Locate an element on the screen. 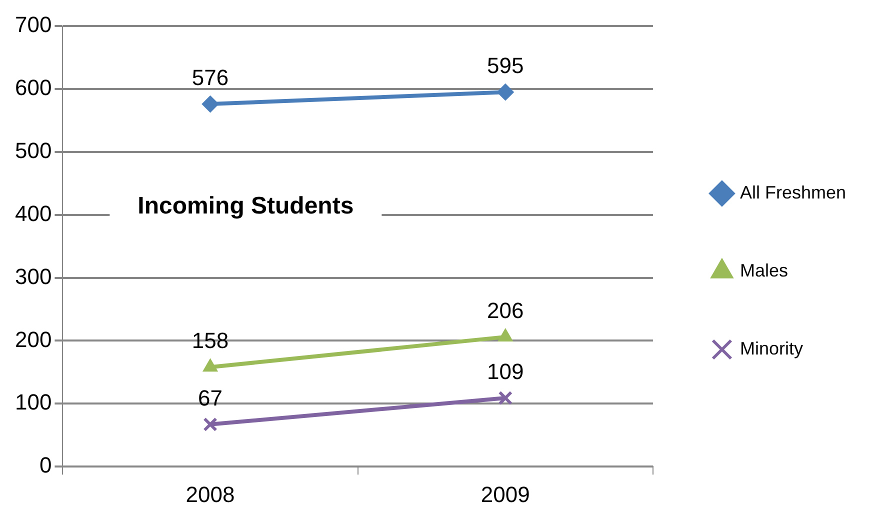  y-tick-label: 100 is located at coordinates (33, 402).